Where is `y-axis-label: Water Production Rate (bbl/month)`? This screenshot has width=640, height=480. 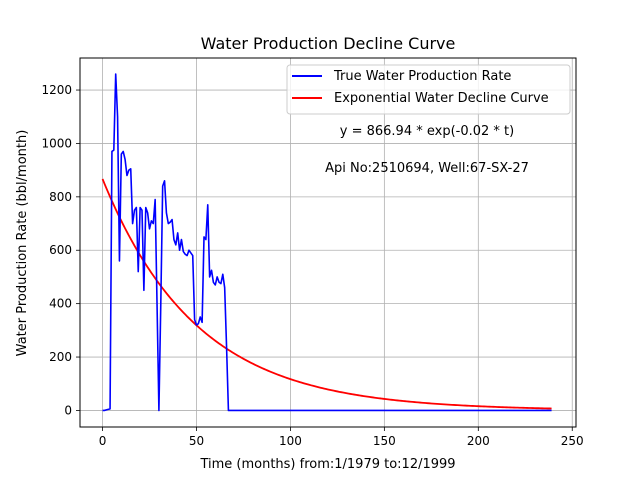 y-axis-label: Water Production Rate (bbl/month) is located at coordinates (22, 243).